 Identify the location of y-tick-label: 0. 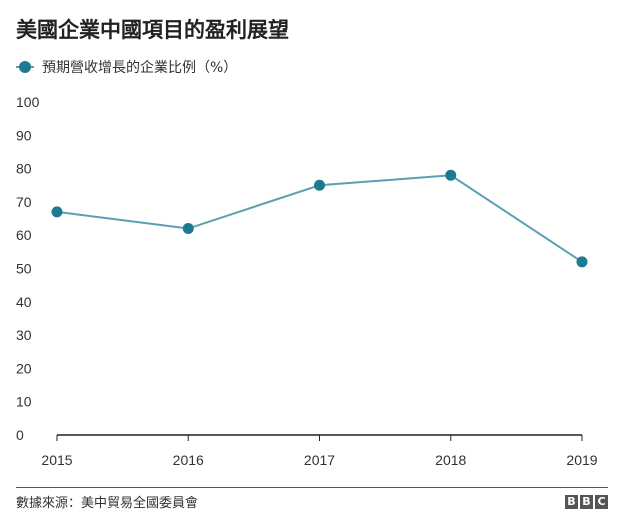
(20, 435).